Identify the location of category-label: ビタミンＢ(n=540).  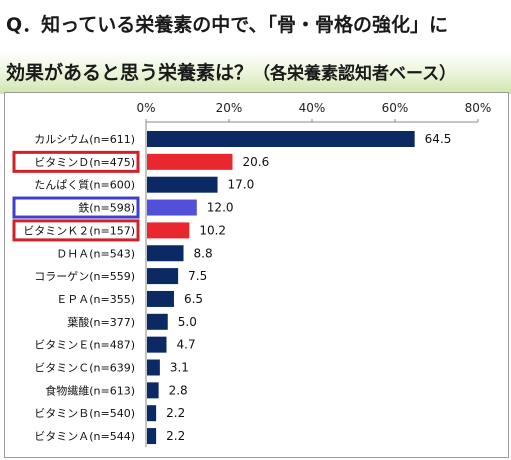
(84, 413).